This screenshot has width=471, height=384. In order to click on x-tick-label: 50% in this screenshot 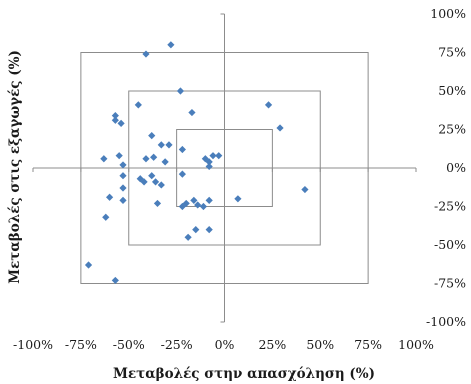, I will do `click(320, 344)`.